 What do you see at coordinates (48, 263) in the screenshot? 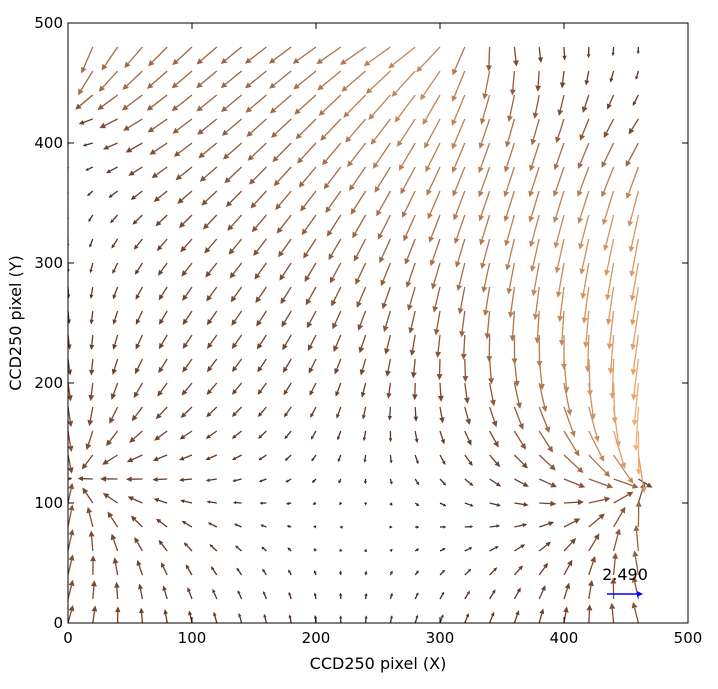
I see `y-tick-label: 300` at bounding box center [48, 263].